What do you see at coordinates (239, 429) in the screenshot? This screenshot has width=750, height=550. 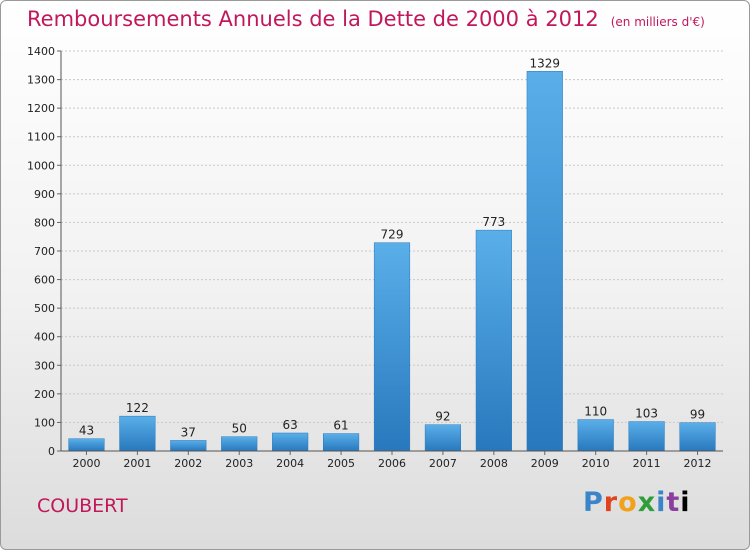 I see `value-label: 50` at bounding box center [239, 429].